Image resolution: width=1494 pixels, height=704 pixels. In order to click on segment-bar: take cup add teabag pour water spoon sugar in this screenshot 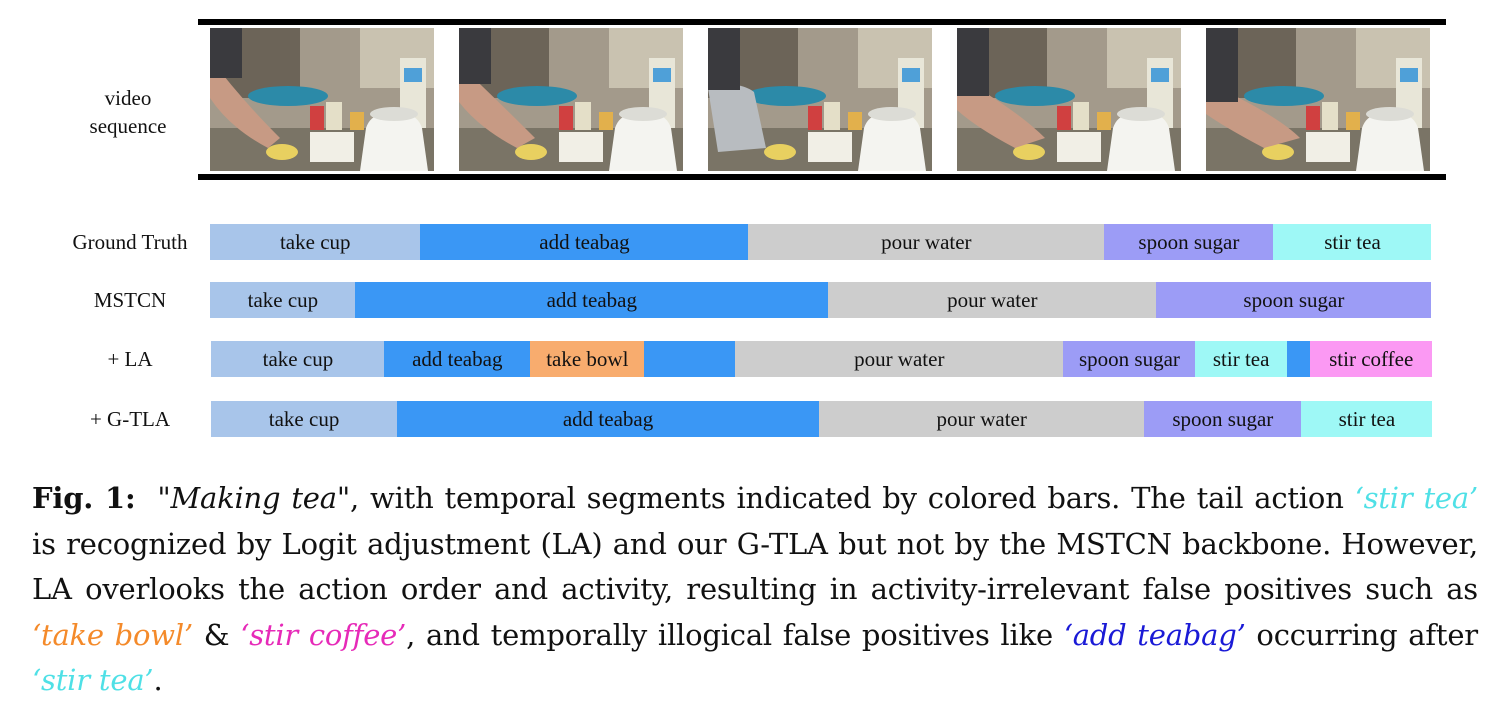, I will do `click(821, 300)`.